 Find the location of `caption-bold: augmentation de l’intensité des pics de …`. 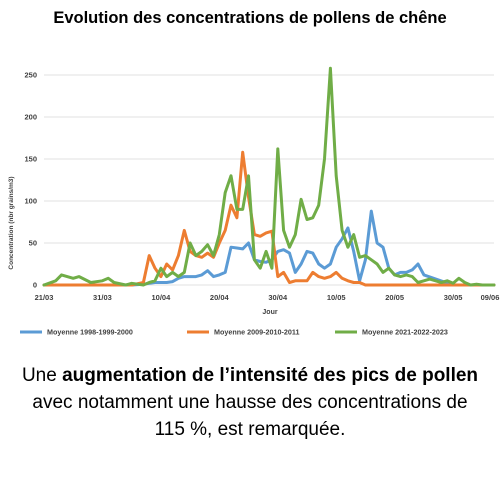

caption-bold: augmentation de l’intensité des pics de … is located at coordinates (270, 375).